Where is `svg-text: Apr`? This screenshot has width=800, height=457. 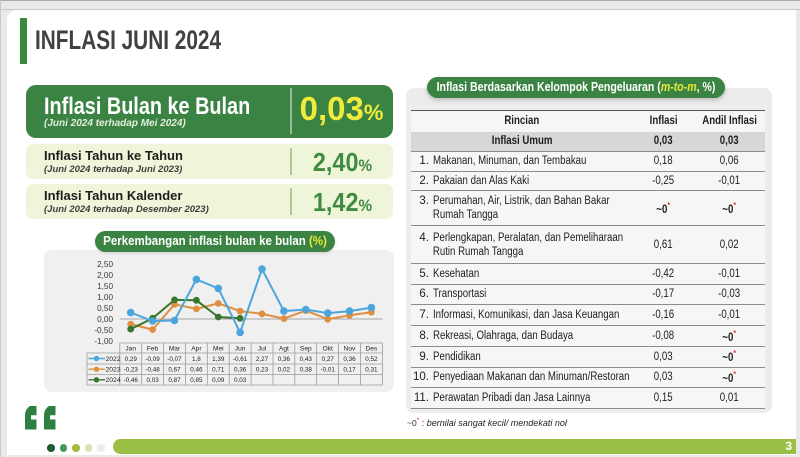 svg-text: Apr is located at coordinates (196, 348).